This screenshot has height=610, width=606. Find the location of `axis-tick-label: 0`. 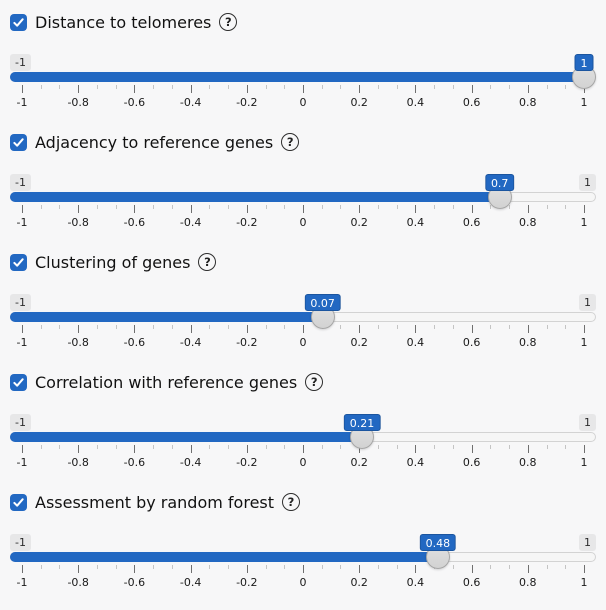

axis-tick-label: 0 is located at coordinates (303, 222).